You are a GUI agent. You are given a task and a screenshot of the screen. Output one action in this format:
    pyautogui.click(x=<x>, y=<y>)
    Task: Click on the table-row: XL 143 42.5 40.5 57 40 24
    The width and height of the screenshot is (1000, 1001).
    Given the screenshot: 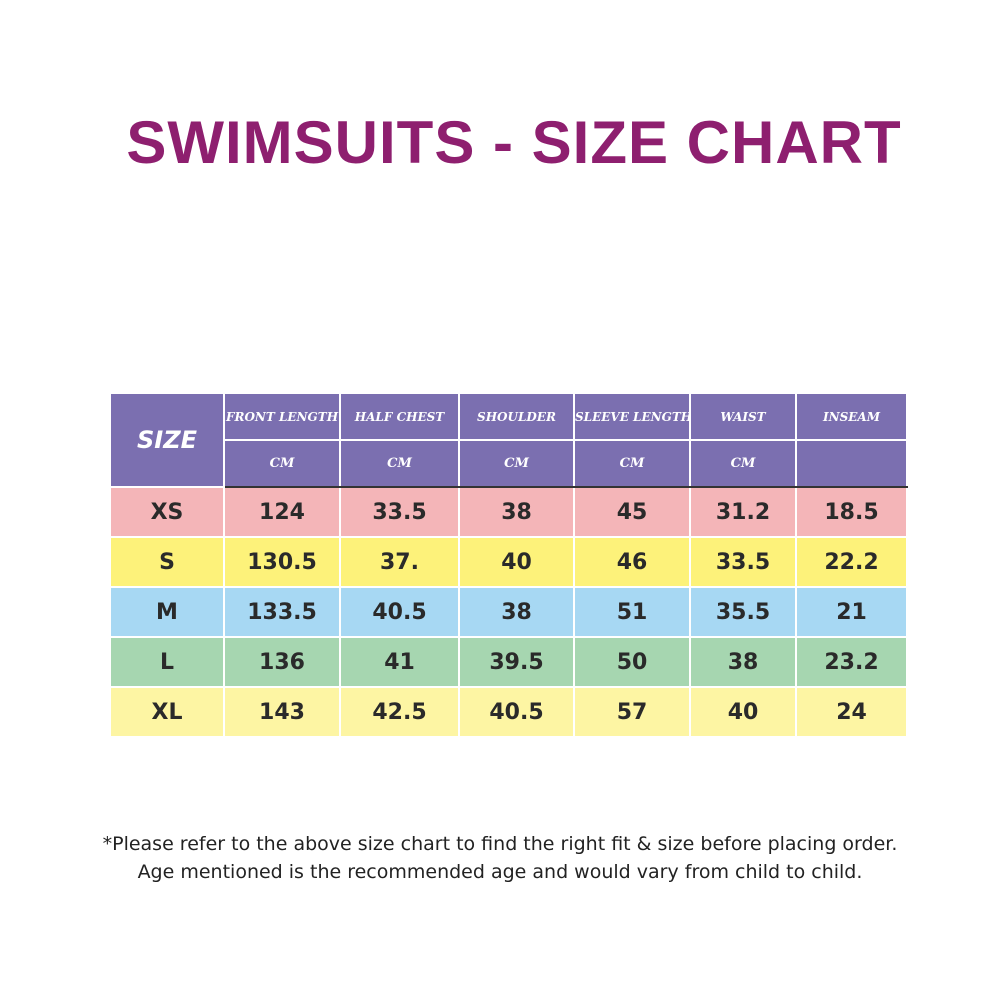 What is the action you would take?
    pyautogui.click(x=508, y=712)
    